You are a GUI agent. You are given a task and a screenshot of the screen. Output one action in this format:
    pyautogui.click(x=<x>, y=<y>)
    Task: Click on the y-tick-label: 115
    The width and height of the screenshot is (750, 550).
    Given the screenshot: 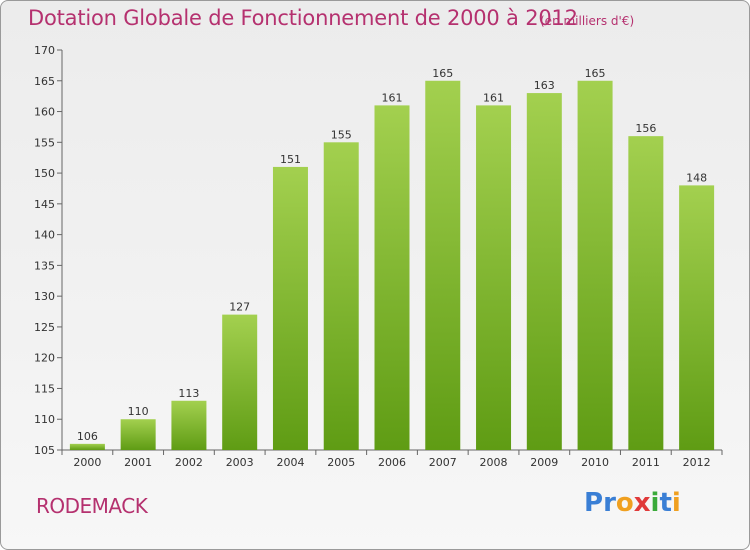 What is the action you would take?
    pyautogui.click(x=44, y=388)
    